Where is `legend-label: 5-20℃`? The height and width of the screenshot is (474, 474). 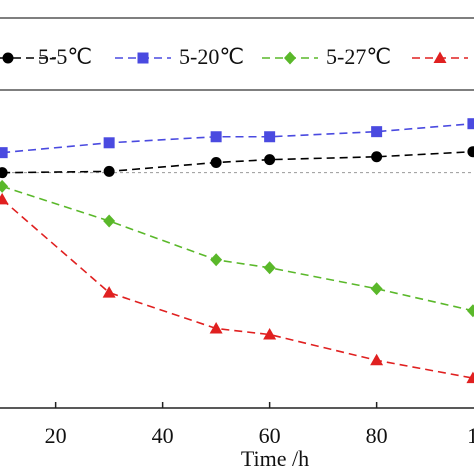
legend-label: 5-20℃ is located at coordinates (211, 56).